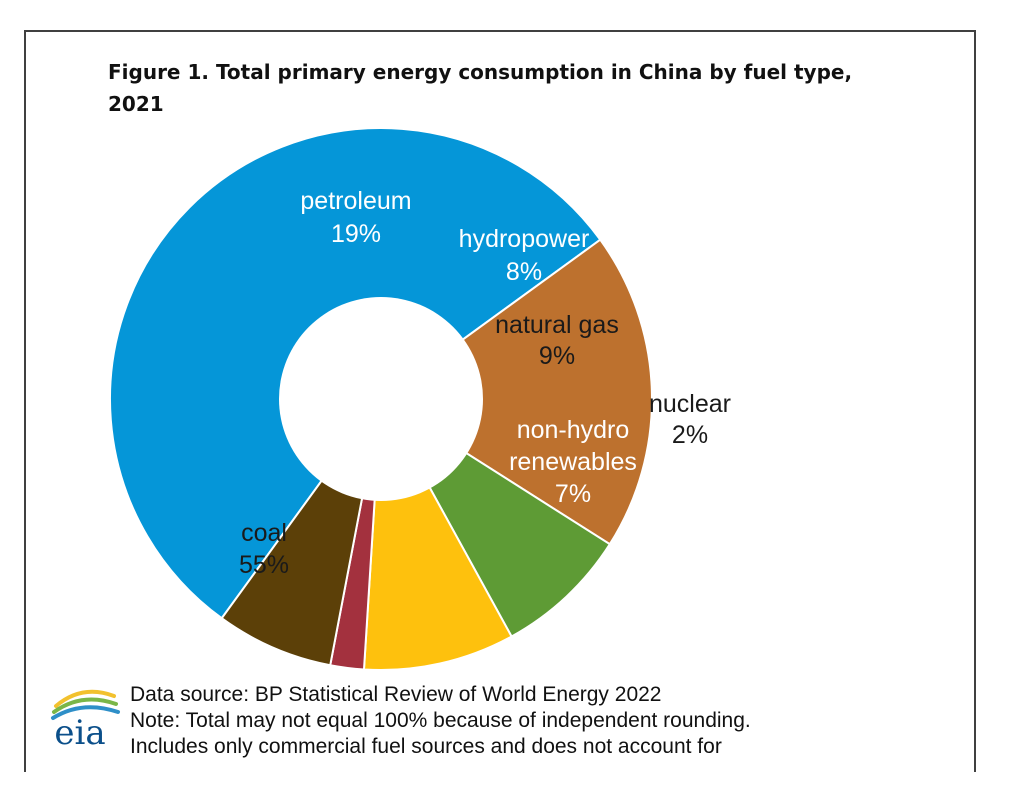  I want to click on value-hydropower: 8%, so click(524, 272).